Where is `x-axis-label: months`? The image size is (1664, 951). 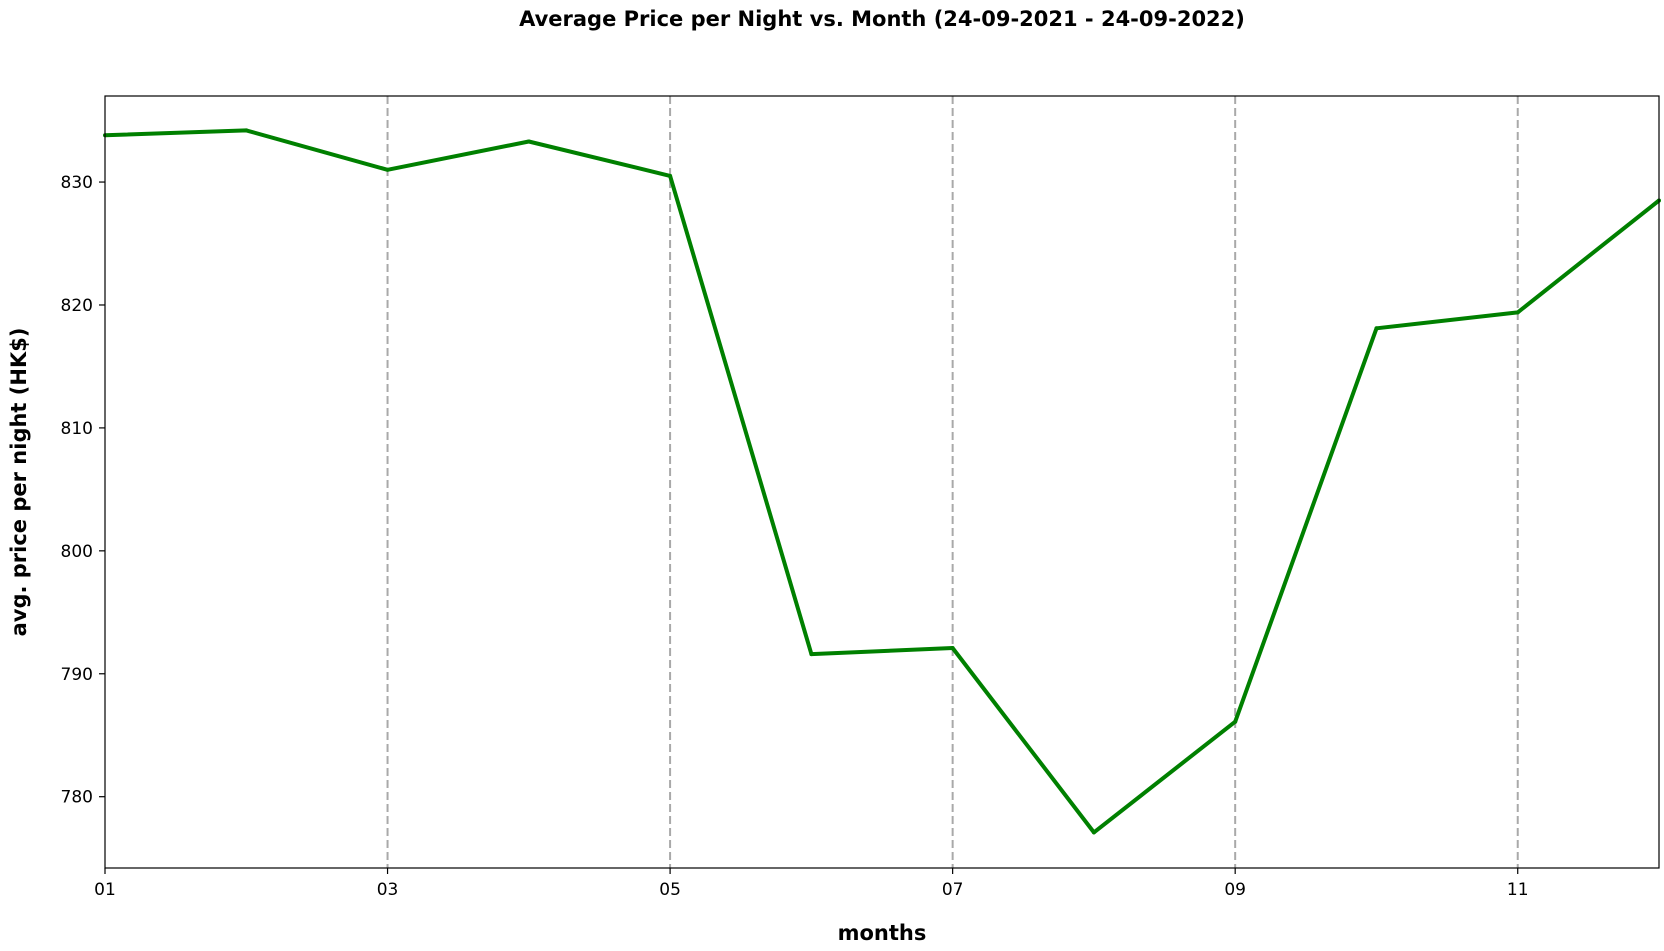
x-axis-label: months is located at coordinates (882, 933).